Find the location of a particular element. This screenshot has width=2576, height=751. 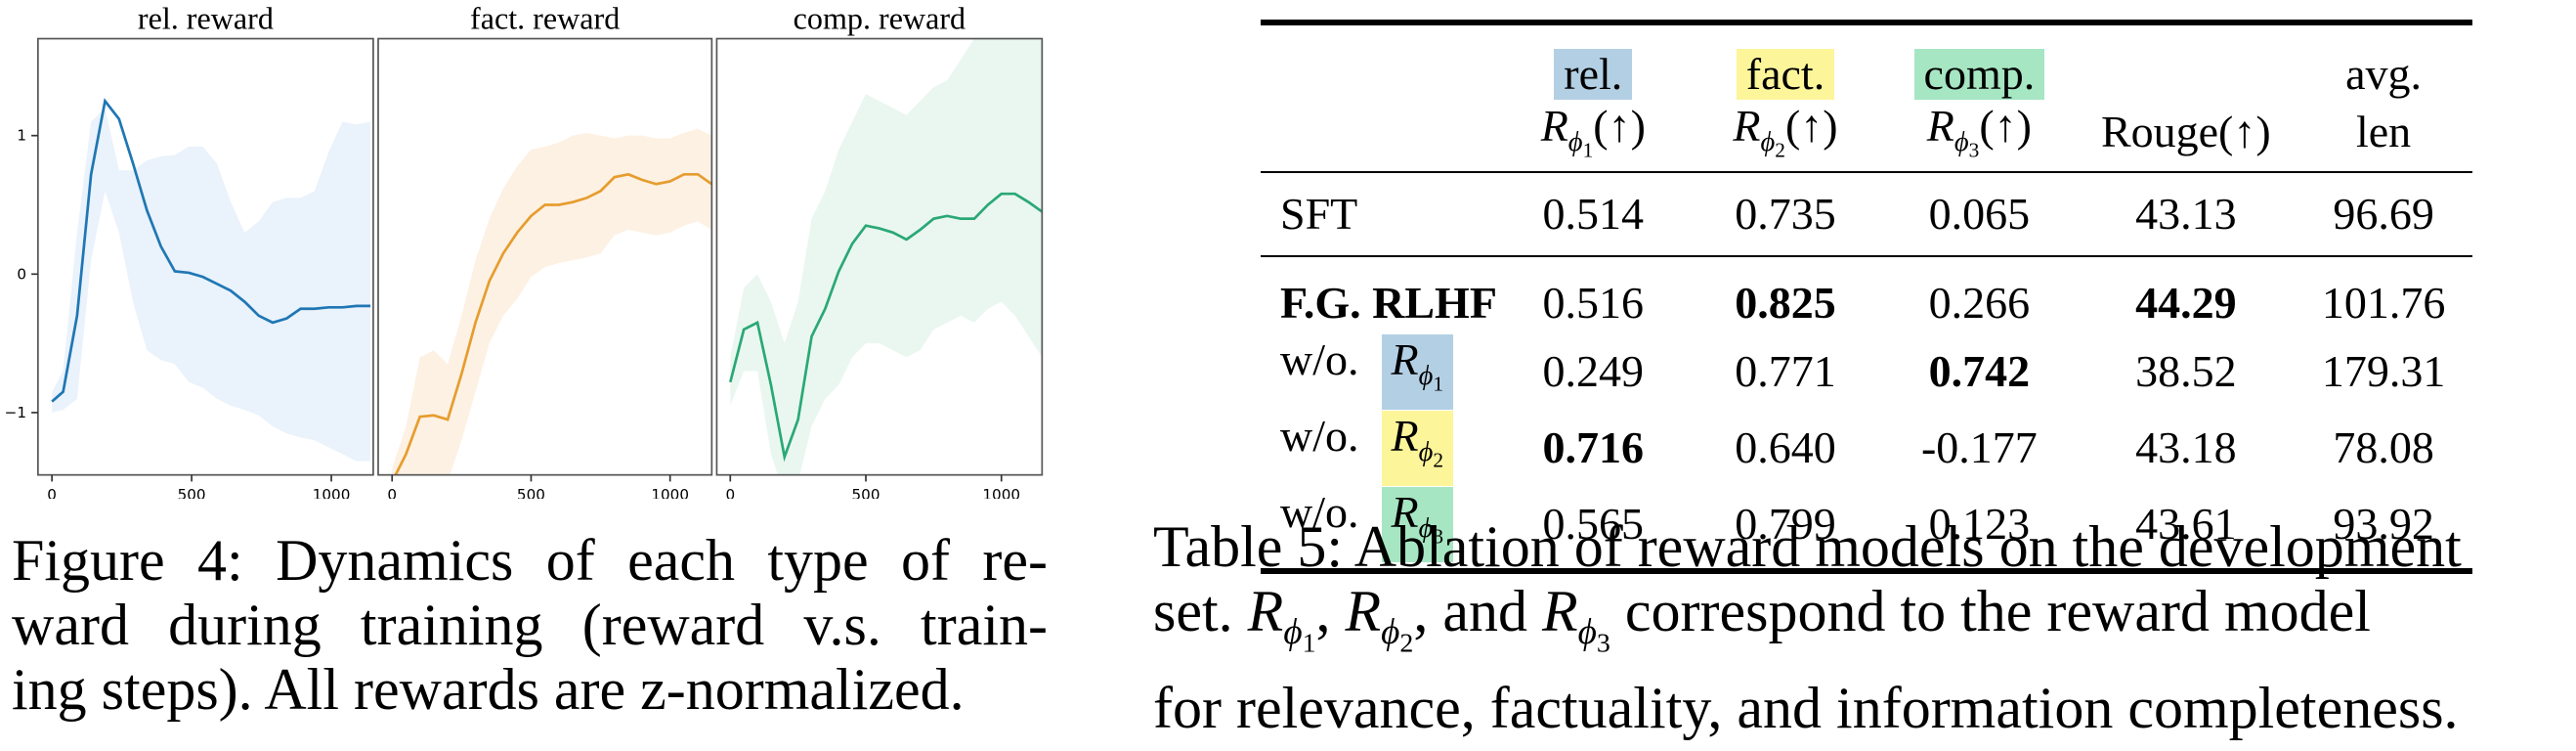

row-label: SFT is located at coordinates (1319, 214).